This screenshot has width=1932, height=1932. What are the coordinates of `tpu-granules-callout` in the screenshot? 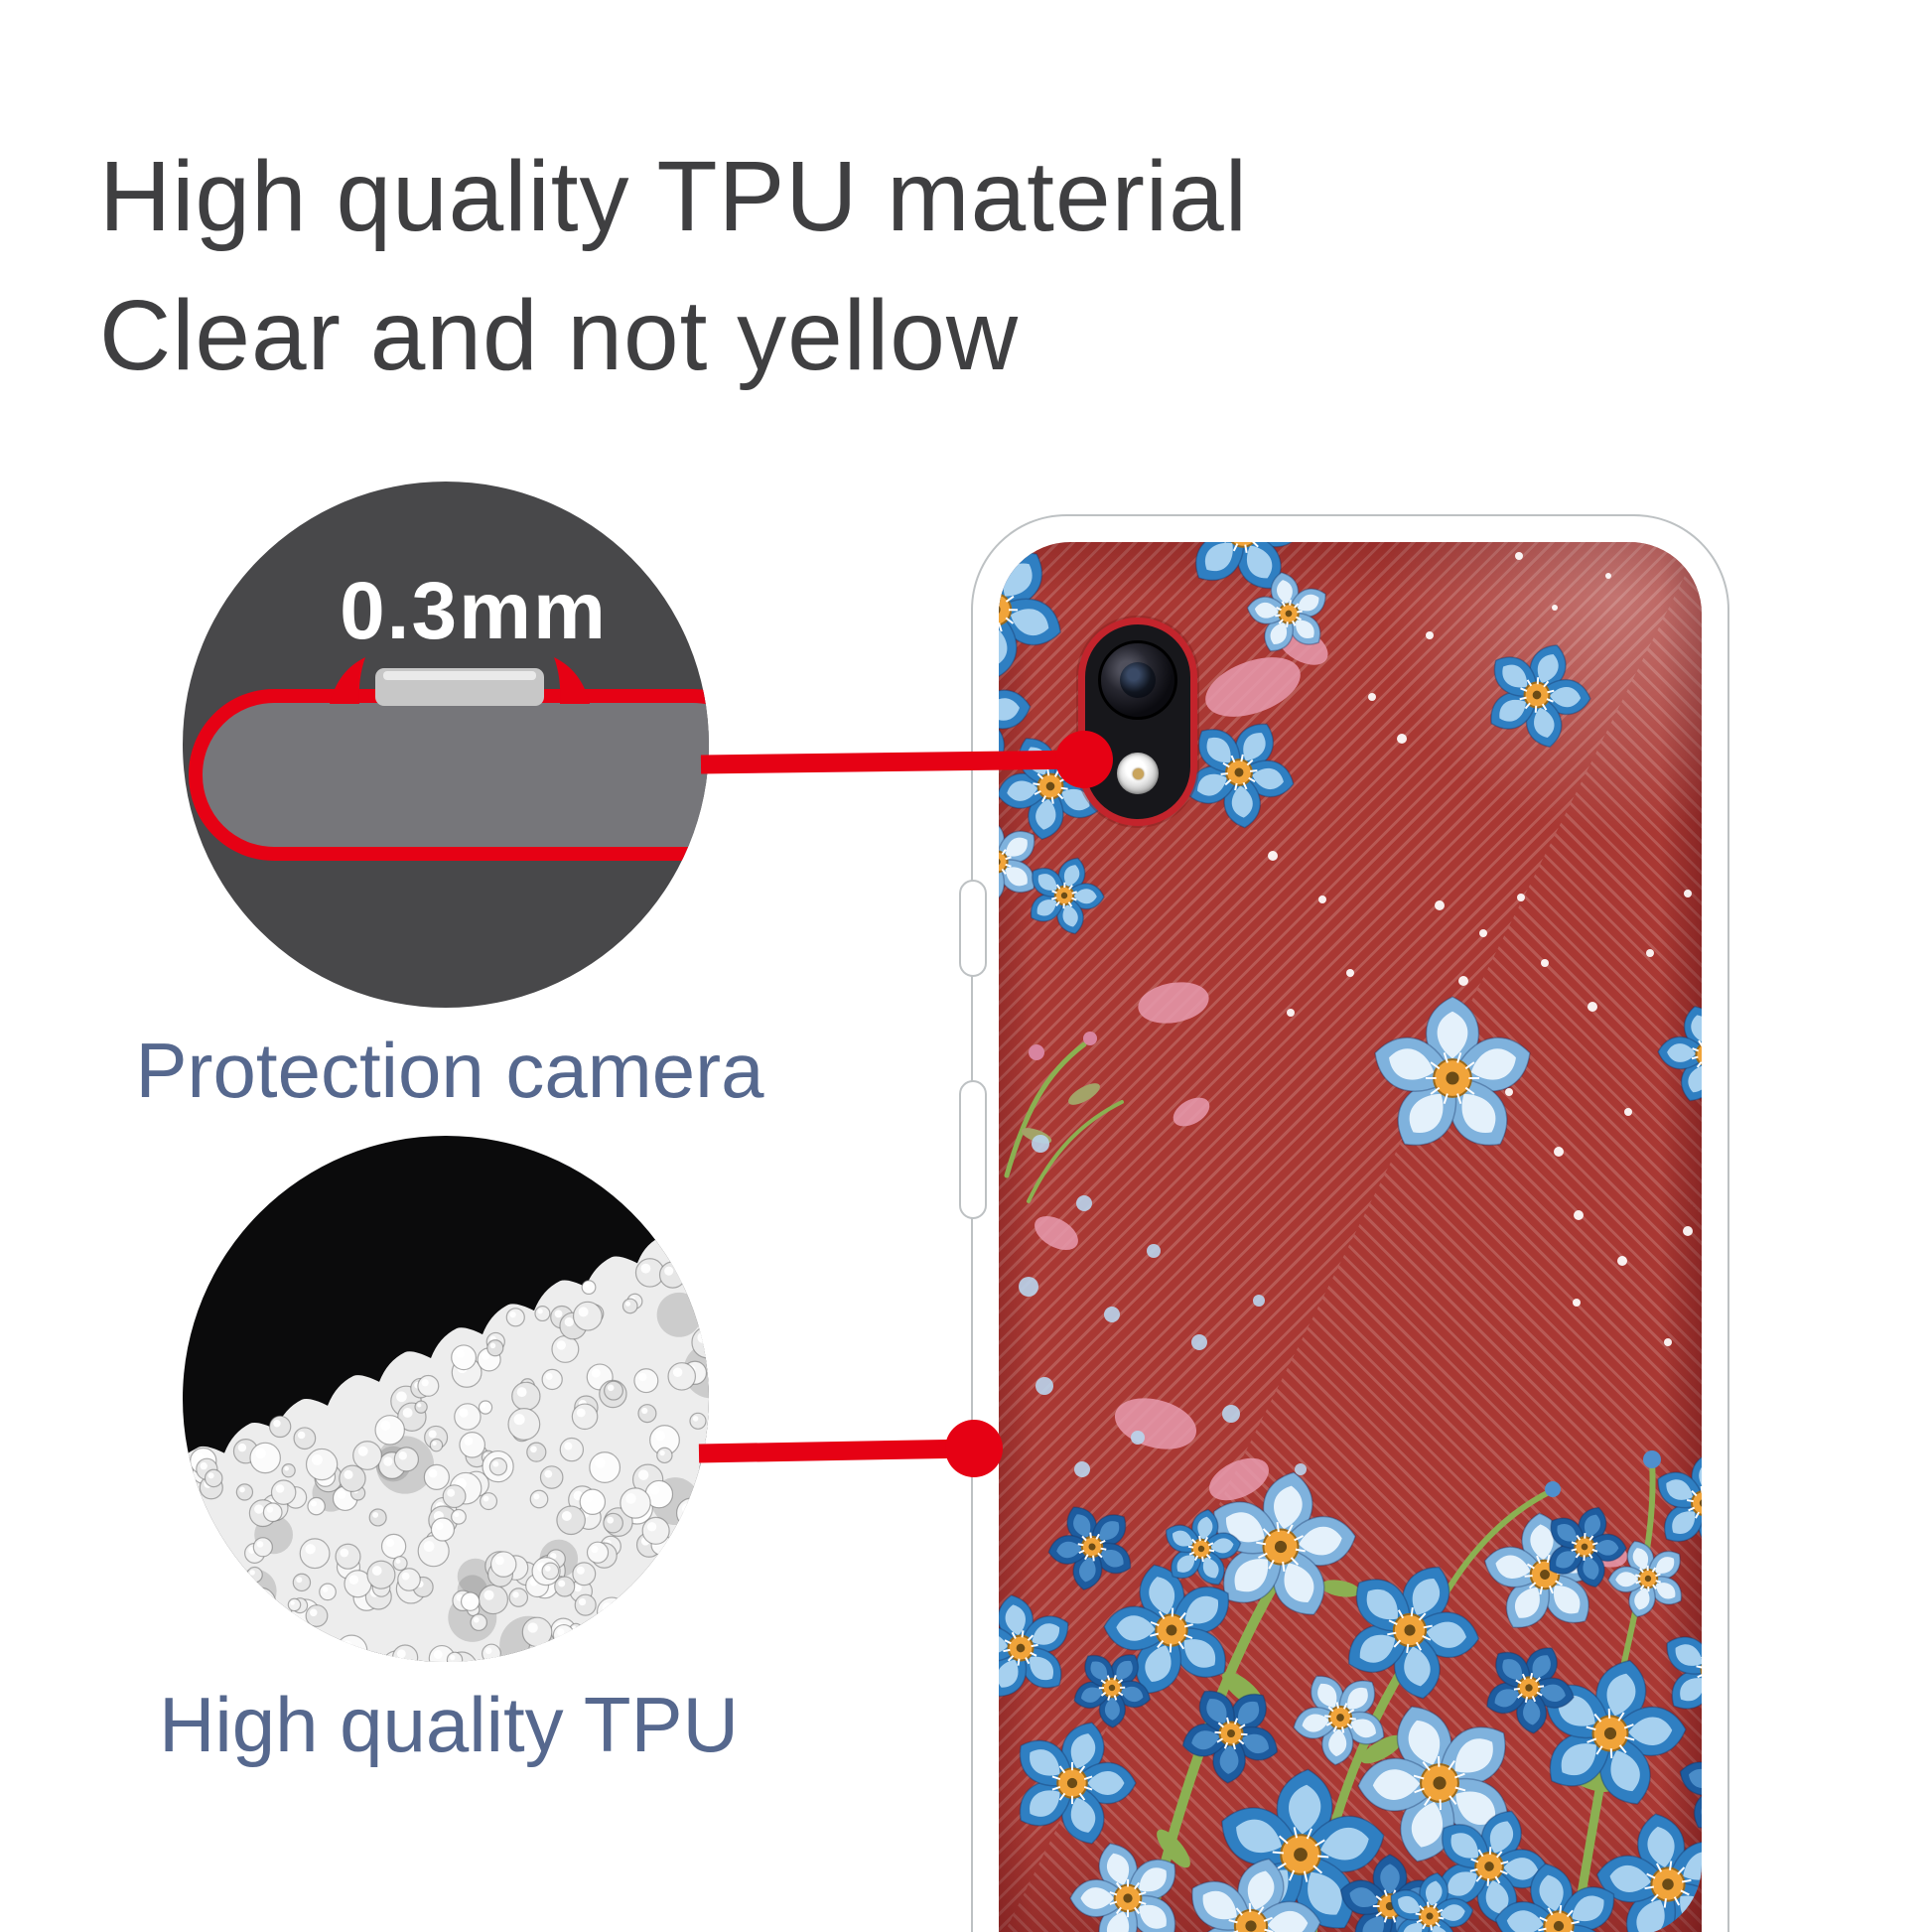 It's located at (446, 1399).